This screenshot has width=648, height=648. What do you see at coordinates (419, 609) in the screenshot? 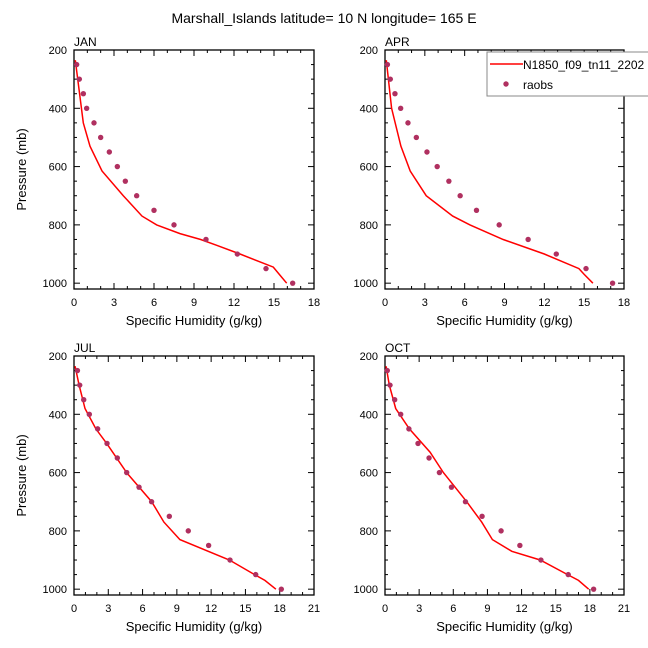
I see `x-tick-label: 3` at bounding box center [419, 609].